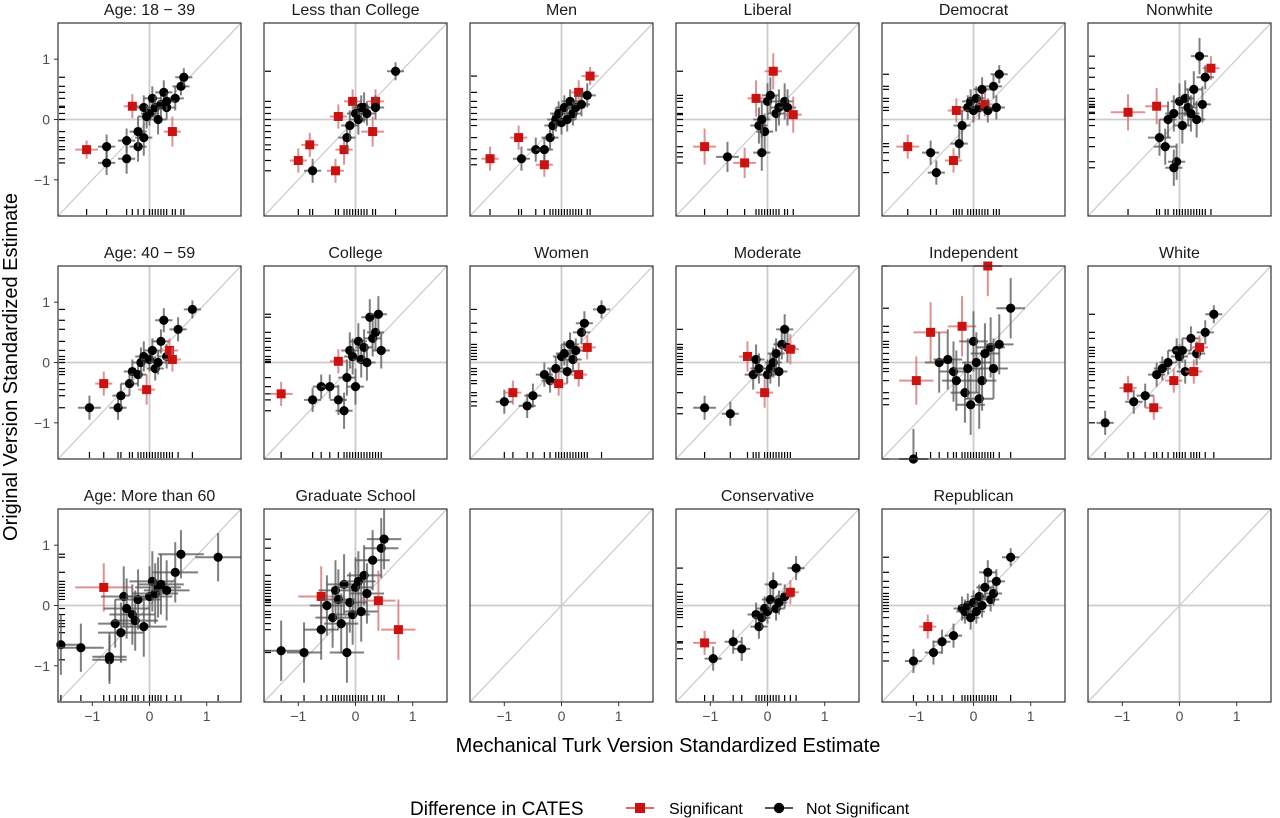  I want to click on facet-panel: −1 0 1, so click(1179, 616).